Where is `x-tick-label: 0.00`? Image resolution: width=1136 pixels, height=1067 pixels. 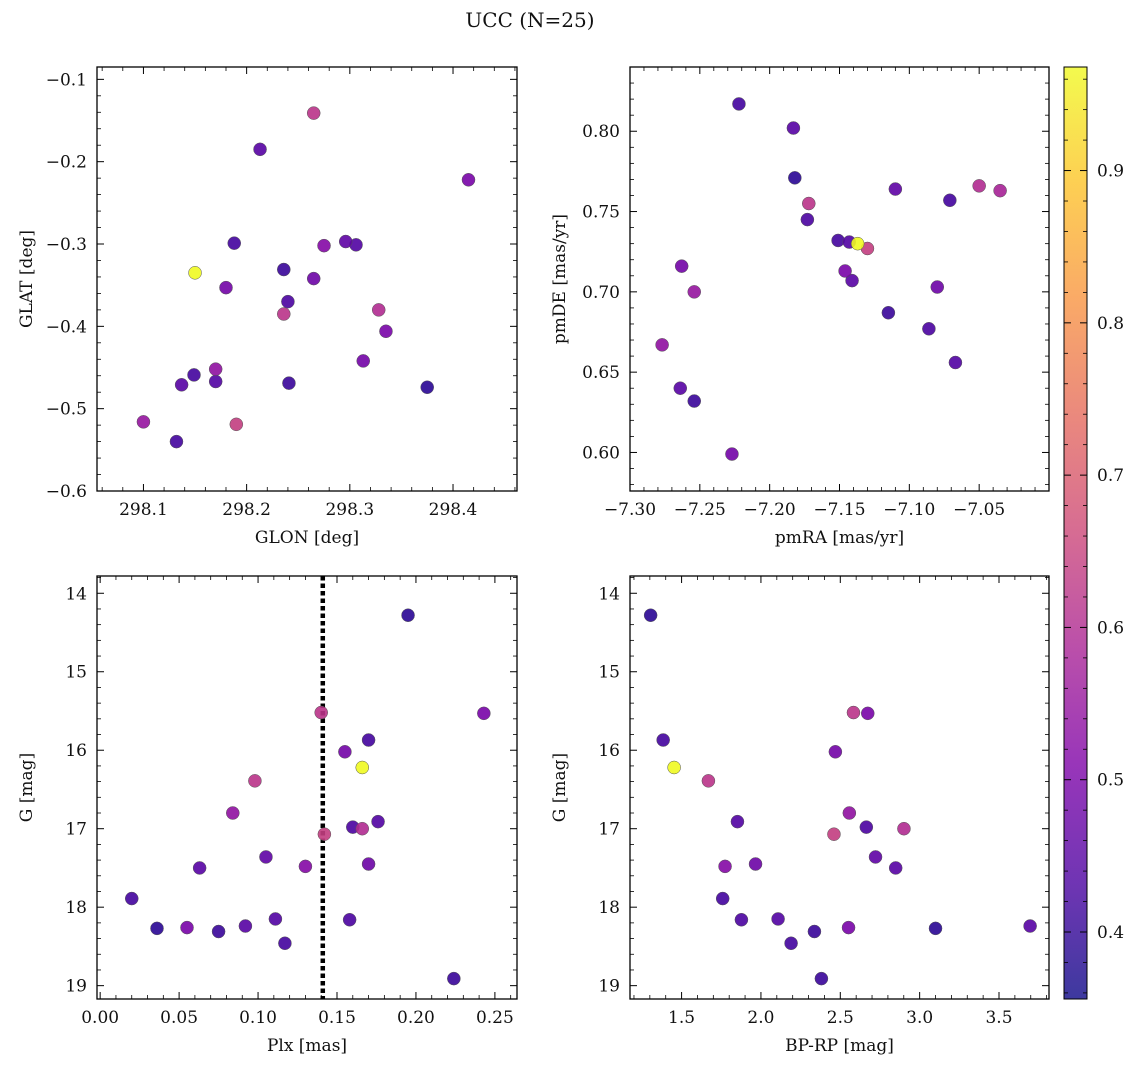 x-tick-label: 0.00 is located at coordinates (100, 1018).